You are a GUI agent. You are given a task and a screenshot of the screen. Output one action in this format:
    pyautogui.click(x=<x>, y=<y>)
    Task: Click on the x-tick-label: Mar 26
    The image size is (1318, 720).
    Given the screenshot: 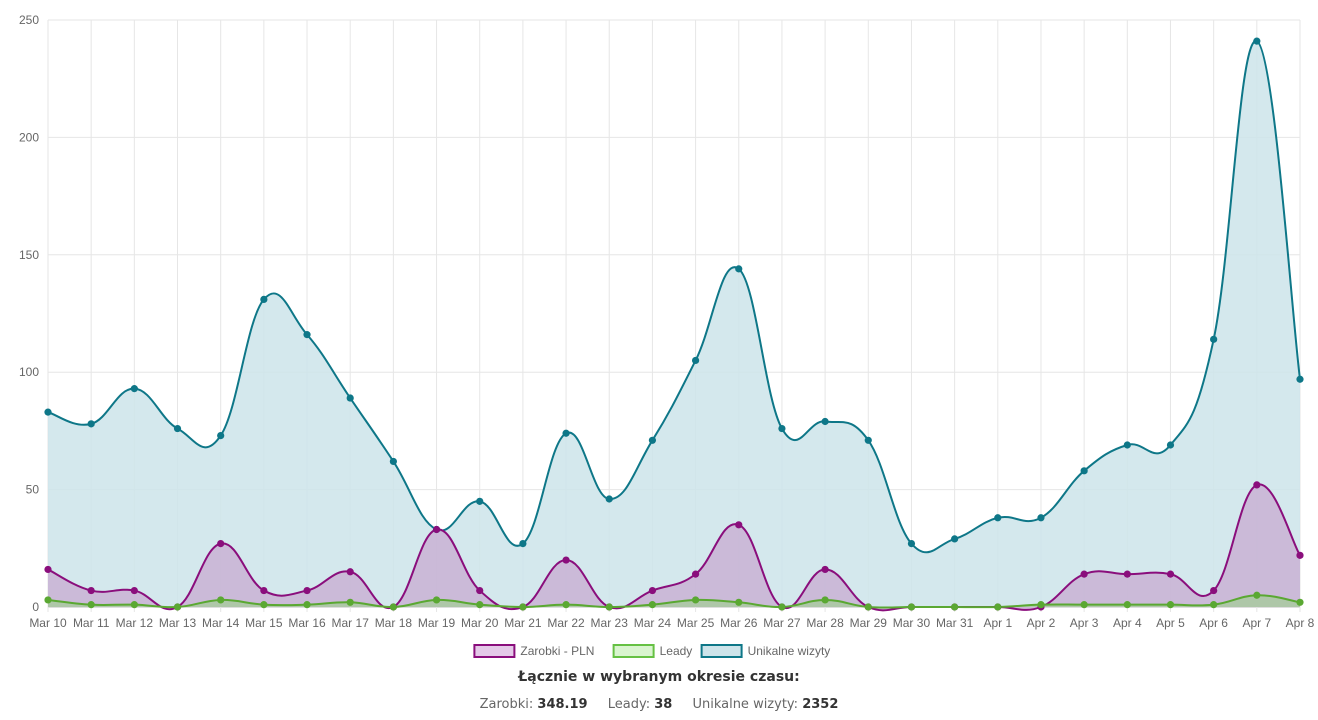 What is the action you would take?
    pyautogui.click(x=739, y=623)
    